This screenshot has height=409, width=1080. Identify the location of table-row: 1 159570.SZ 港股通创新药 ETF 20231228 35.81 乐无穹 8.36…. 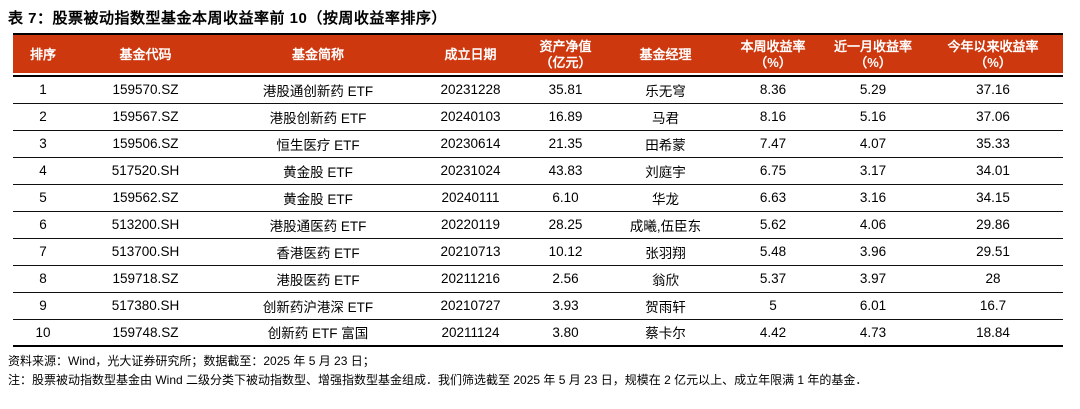
(538, 90).